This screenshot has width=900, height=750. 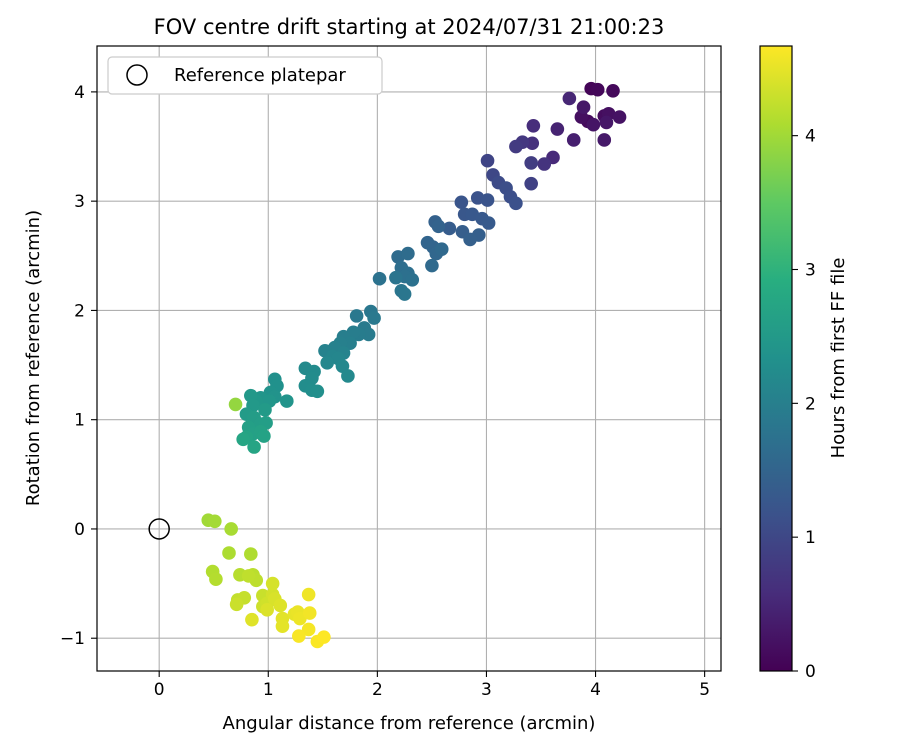 I want to click on colorbar-frame, so click(x=776, y=358).